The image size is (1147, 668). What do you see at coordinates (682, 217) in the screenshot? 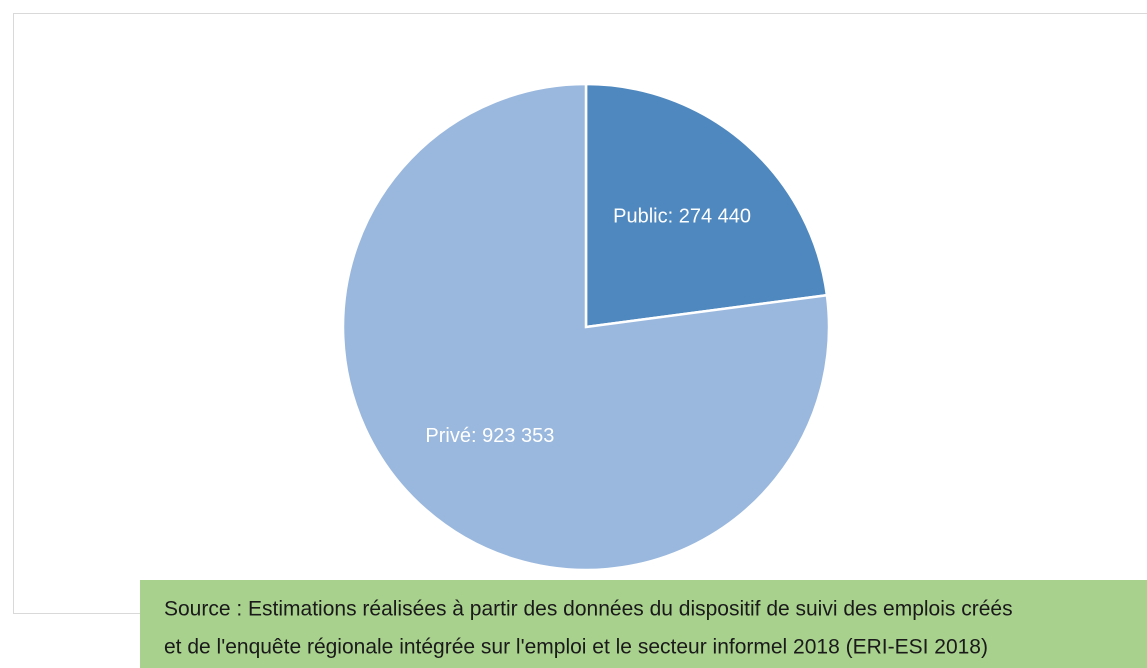
I see `data-label: Public: 274 440` at bounding box center [682, 217].